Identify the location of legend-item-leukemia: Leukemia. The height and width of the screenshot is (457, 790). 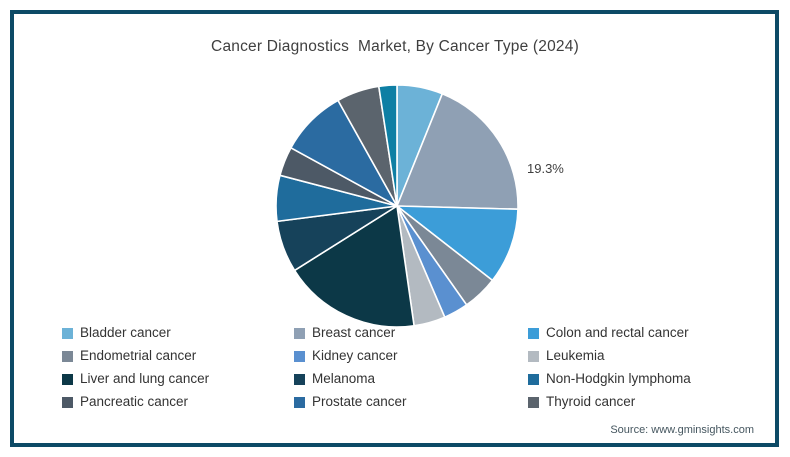
(645, 356).